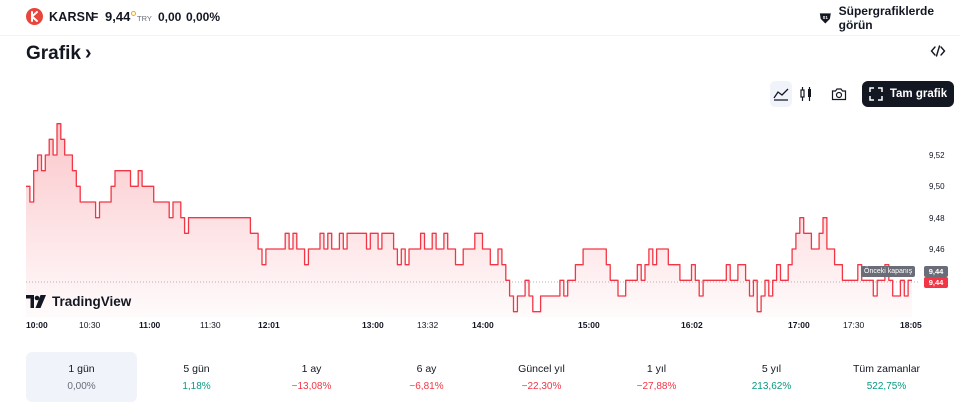 This screenshot has height=410, width=960. What do you see at coordinates (170, 17) in the screenshot?
I see `price-change: 0,00` at bounding box center [170, 17].